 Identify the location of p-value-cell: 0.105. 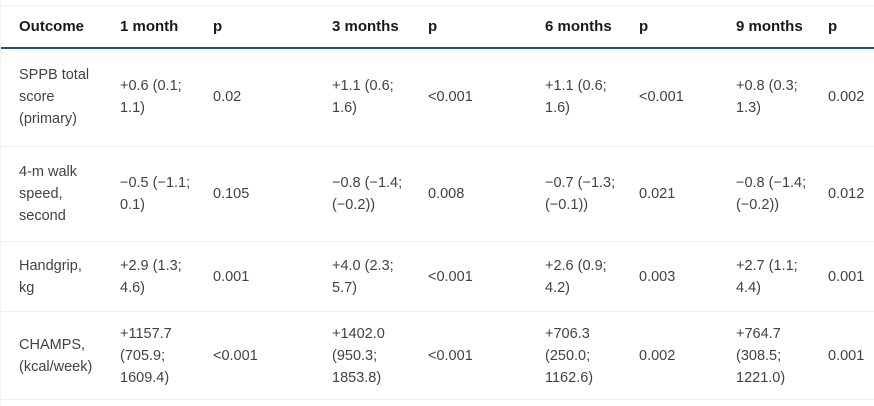
(231, 194).